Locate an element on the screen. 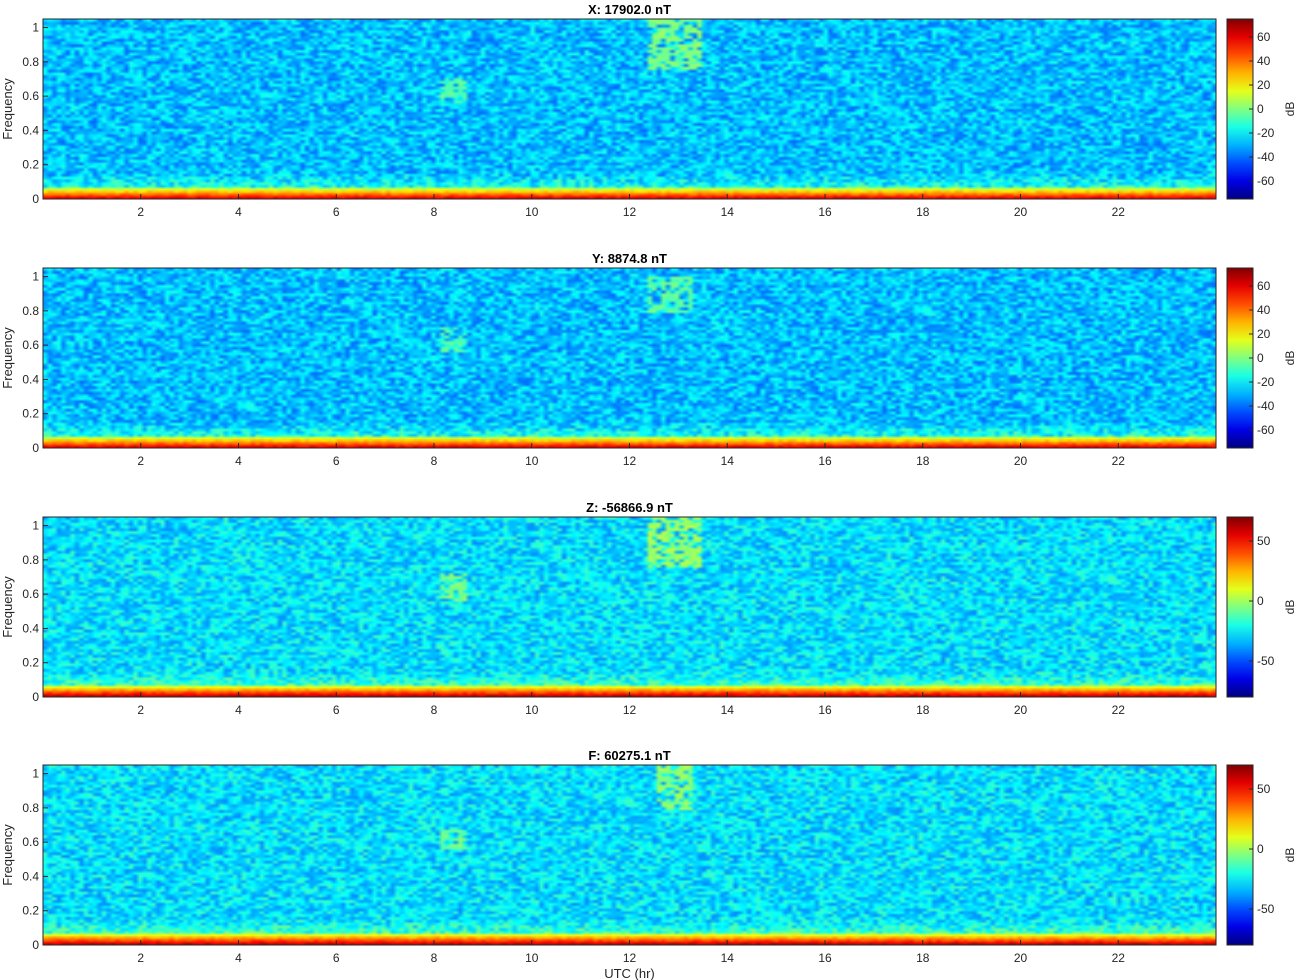 This screenshot has height=980, width=1297. colorbar-tick-label: -20 is located at coordinates (1266, 382).